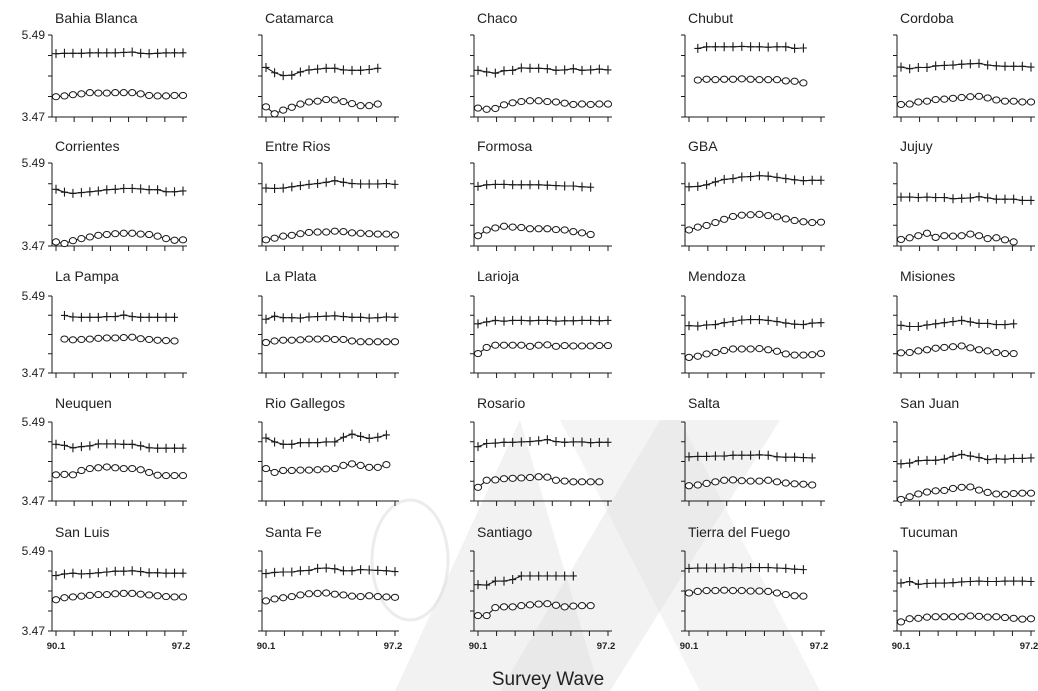  What do you see at coordinates (83, 403) in the screenshot?
I see `panel-title: Neuquen` at bounding box center [83, 403].